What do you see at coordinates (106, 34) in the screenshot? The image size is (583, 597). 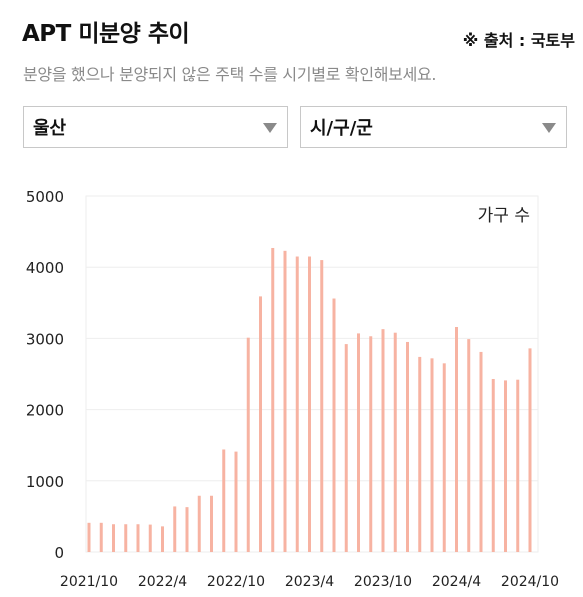 I see `page-title: APT 미분양 추이` at bounding box center [106, 34].